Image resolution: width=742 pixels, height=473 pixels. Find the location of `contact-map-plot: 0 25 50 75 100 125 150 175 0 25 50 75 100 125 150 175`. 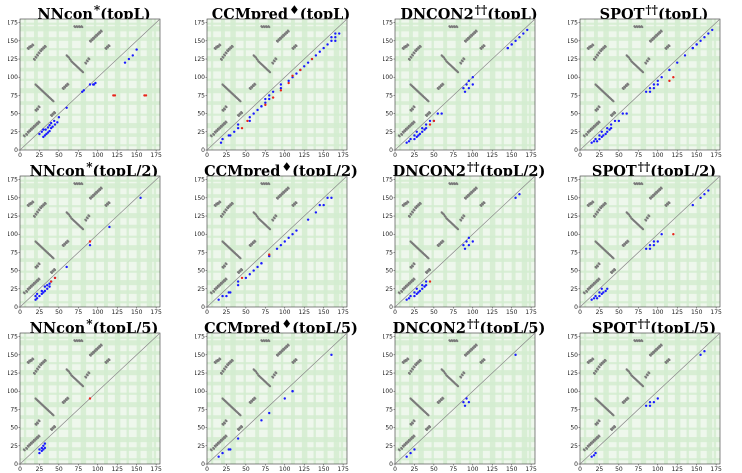

contact-map-plot: 0 25 50 75 100 125 150 175 0 25 50 75 100 125 150 175 is located at coordinates (85, 87).